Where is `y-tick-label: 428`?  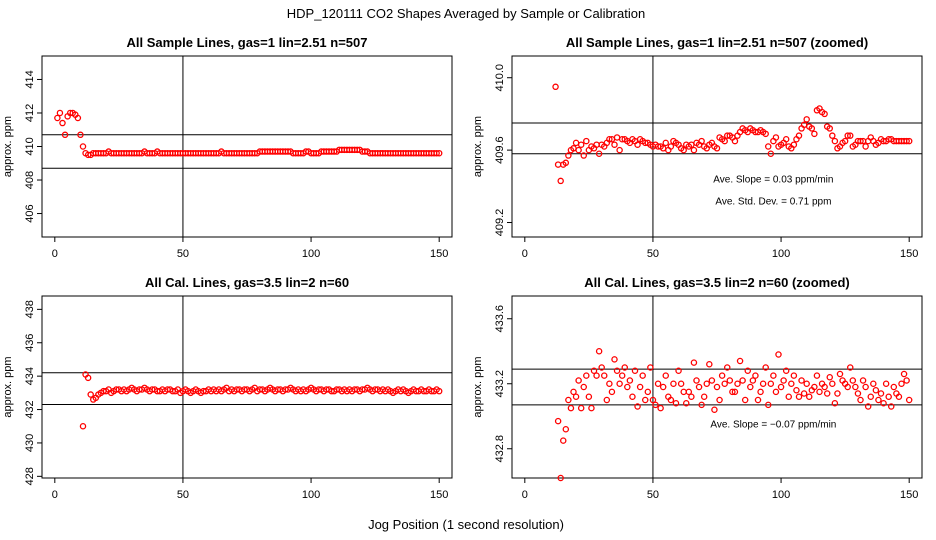 y-tick-label: 428 is located at coordinates (30, 476).